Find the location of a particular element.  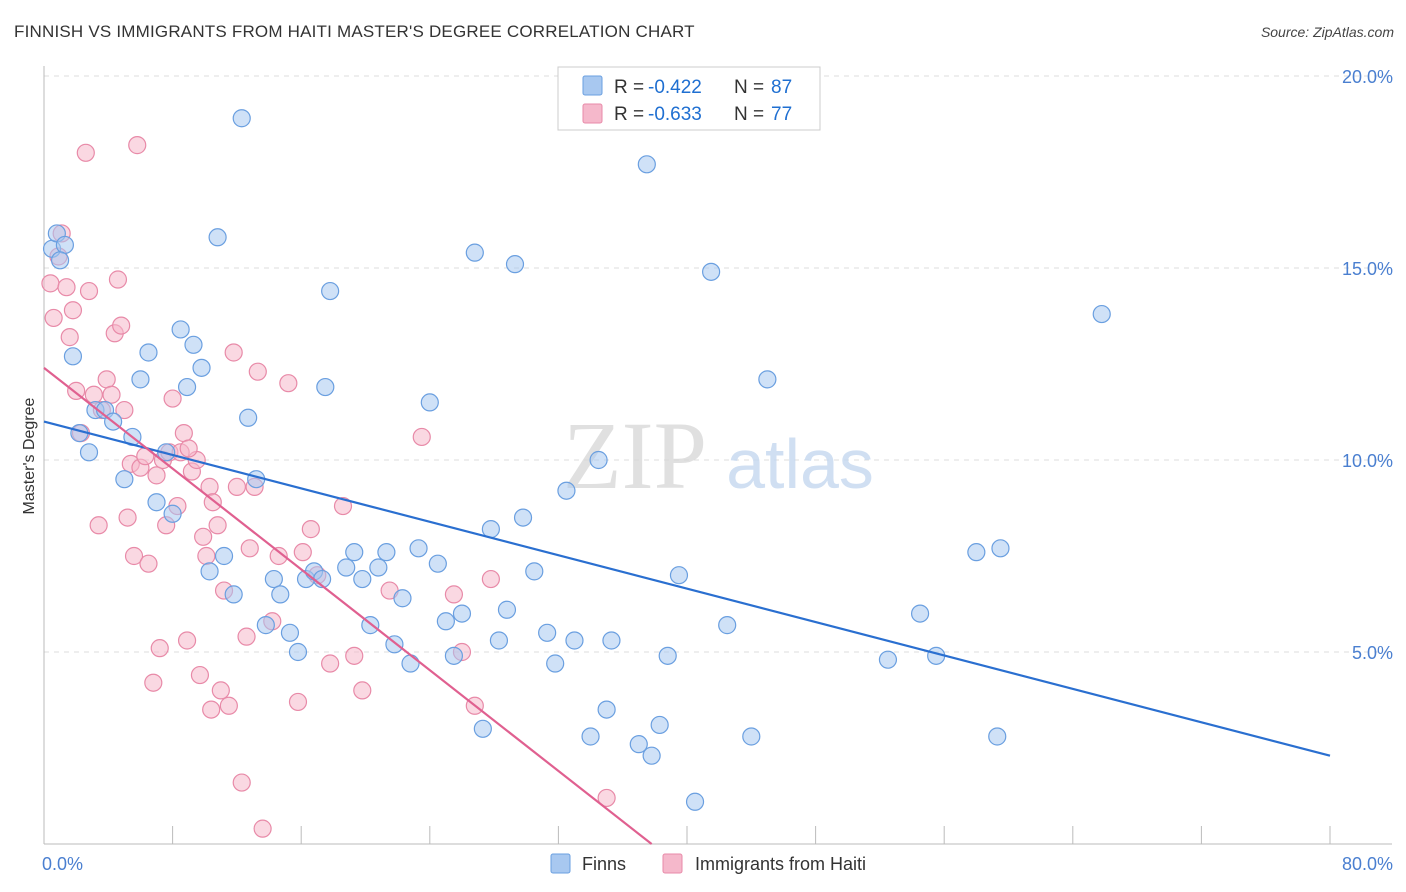

watermark-zip: ZIP is located at coordinates (635, 455).